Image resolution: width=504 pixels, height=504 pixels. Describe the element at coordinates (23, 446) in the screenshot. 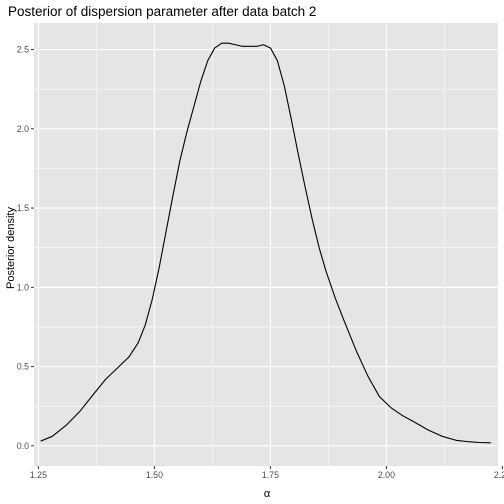

I see `y-tick-label: 0.0` at that location.